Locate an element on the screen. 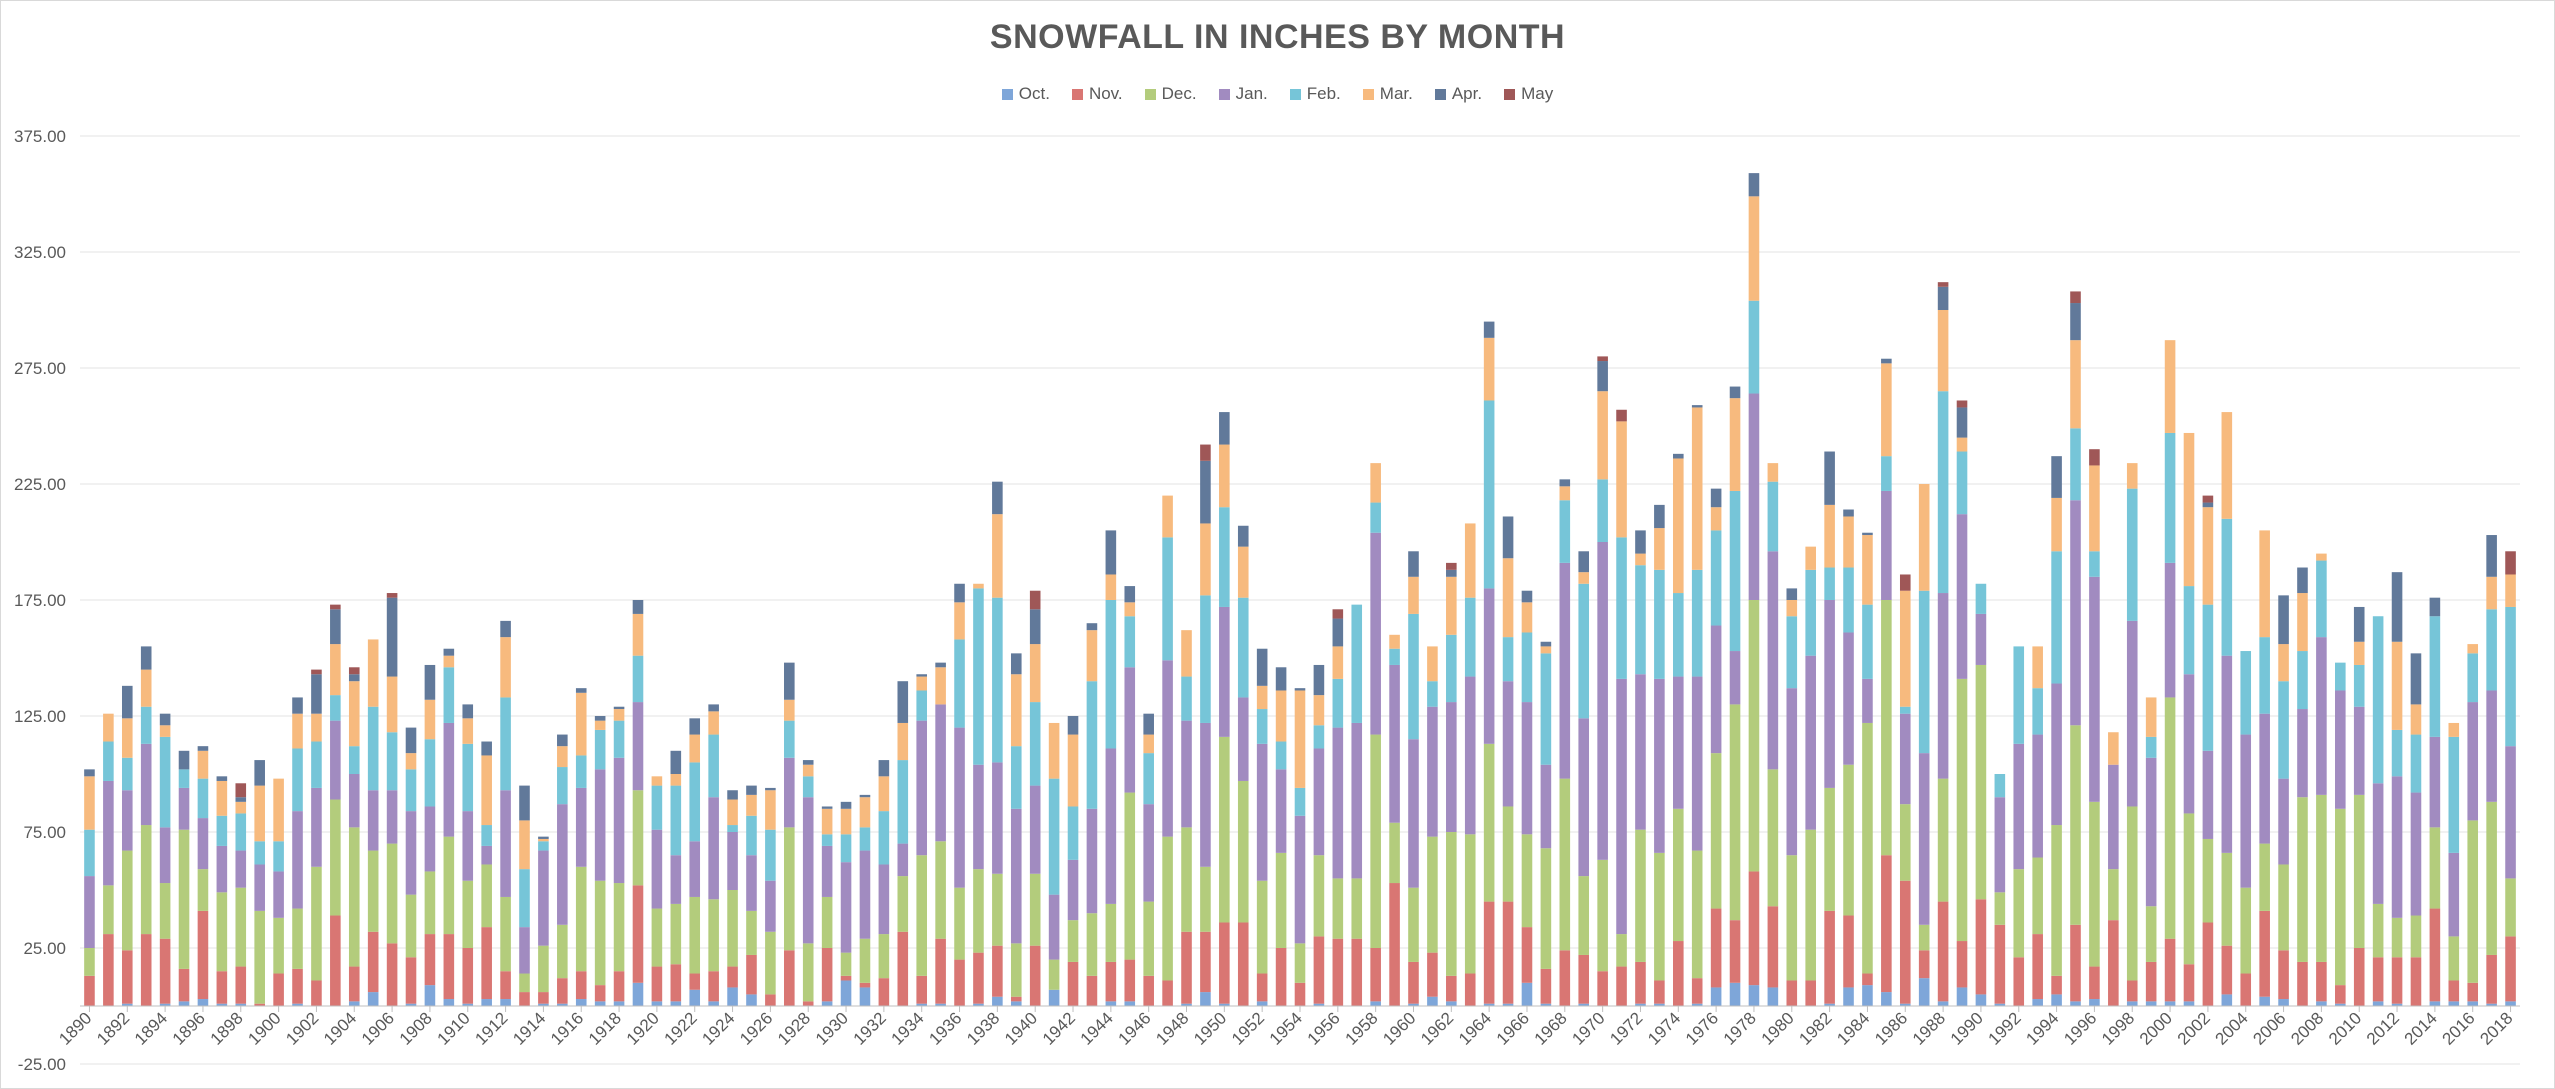 The height and width of the screenshot is (1089, 2555). x-tick-label: 1918 is located at coordinates (605, 1029).